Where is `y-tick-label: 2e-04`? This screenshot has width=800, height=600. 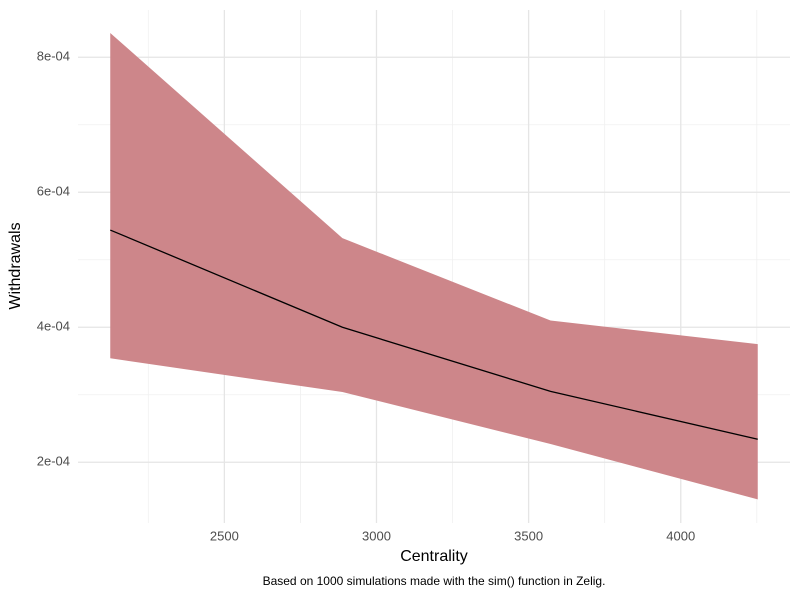
y-tick-label: 2e-04 is located at coordinates (53, 461).